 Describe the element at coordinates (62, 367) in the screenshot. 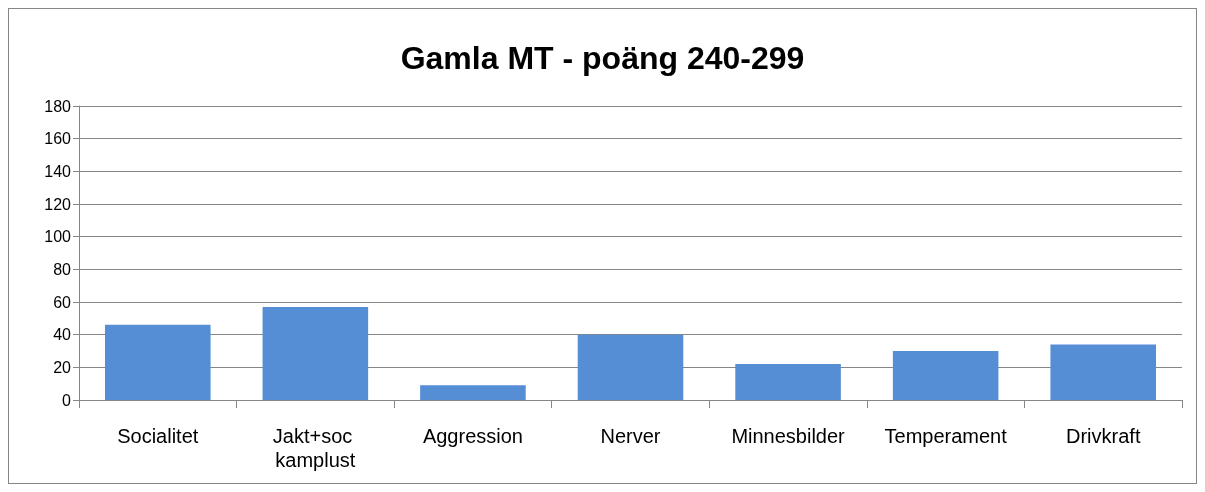

I see `y-tick-label: 20` at that location.